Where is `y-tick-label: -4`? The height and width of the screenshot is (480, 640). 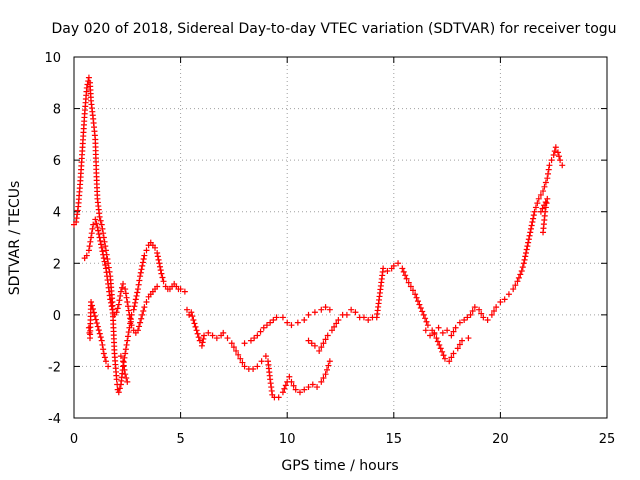
y-tick-label: -4 is located at coordinates (54, 419).